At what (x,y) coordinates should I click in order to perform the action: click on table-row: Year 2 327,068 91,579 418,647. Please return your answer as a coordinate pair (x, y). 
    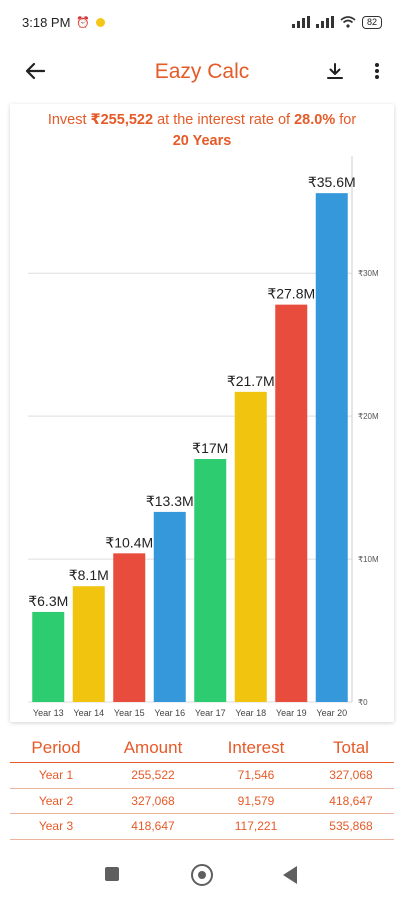
    Looking at the image, I should click on (202, 801).